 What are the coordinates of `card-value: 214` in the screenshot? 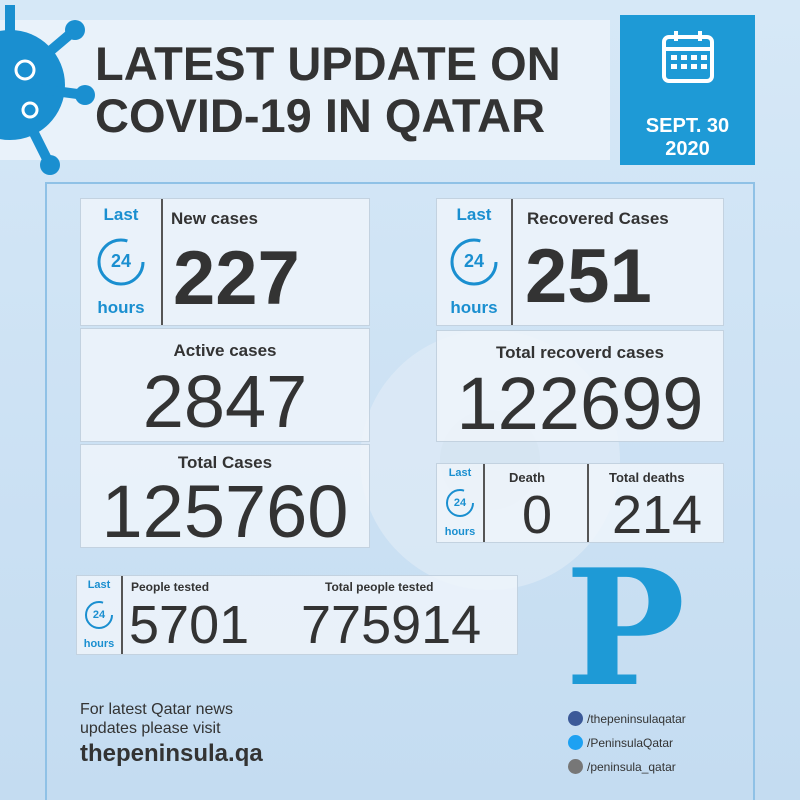 It's located at (657, 515).